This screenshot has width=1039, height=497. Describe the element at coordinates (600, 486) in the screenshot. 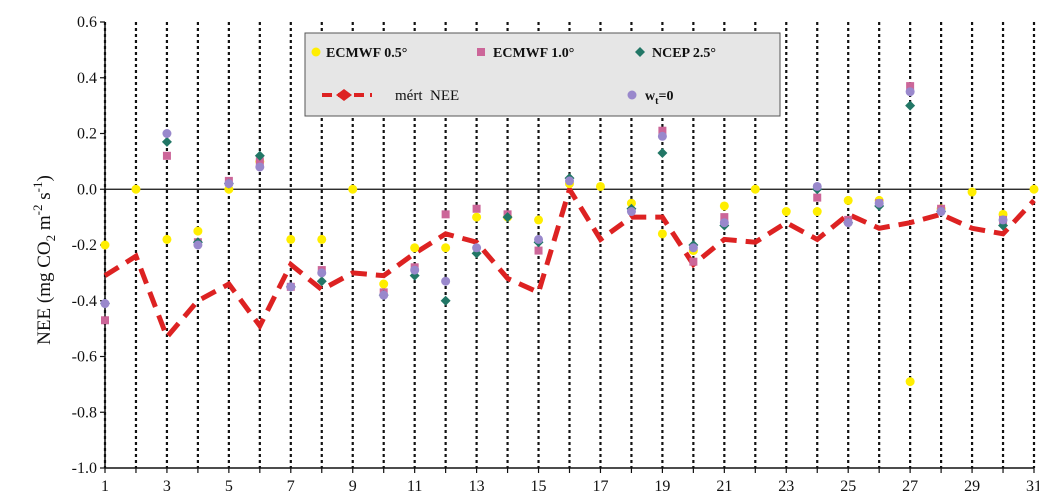

I see `x-tick-label: 17` at that location.